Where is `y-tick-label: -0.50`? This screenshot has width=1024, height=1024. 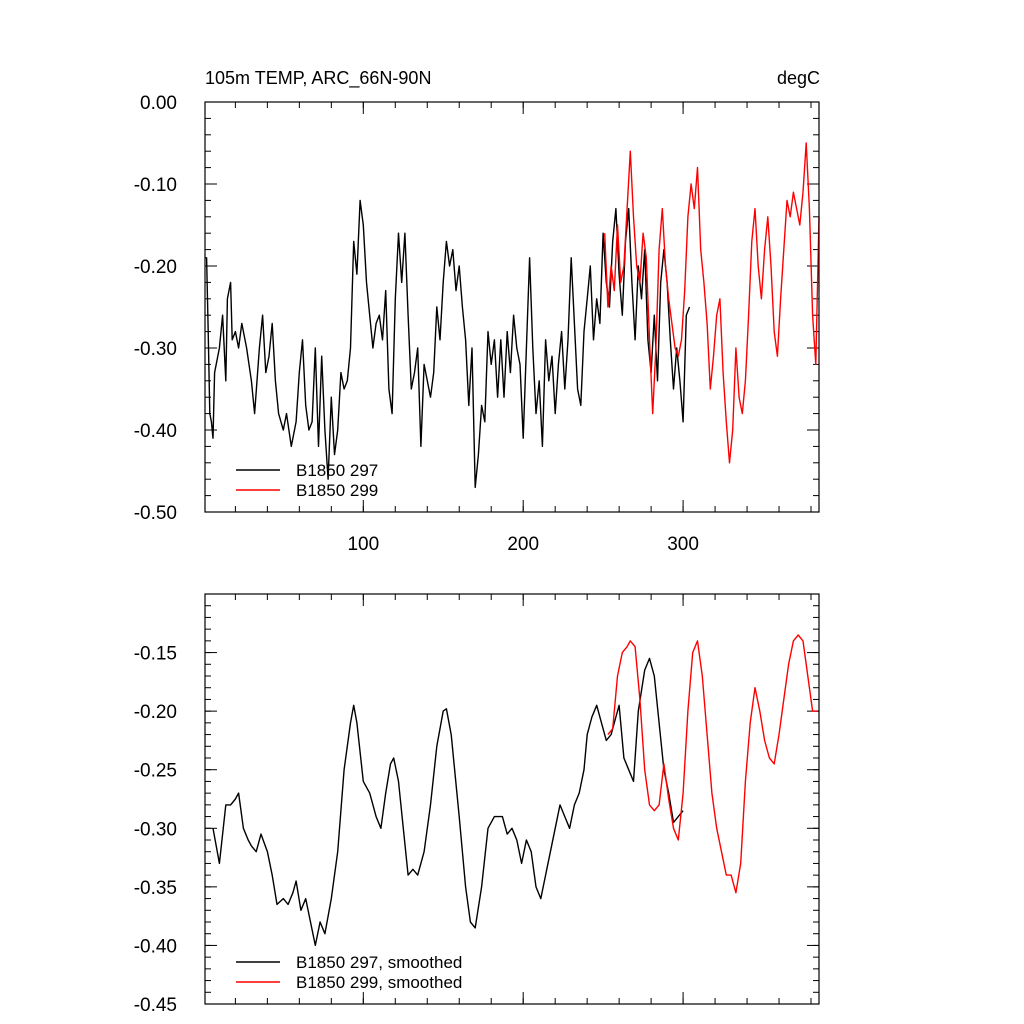 y-tick-label: -0.50 is located at coordinates (155, 513).